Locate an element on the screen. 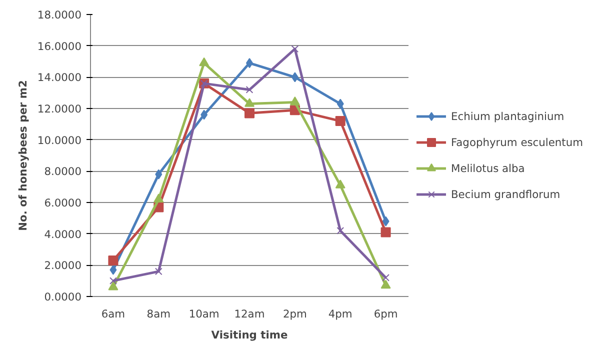 This screenshot has width=605, height=346. x-tick-label: 10am is located at coordinates (204, 314).